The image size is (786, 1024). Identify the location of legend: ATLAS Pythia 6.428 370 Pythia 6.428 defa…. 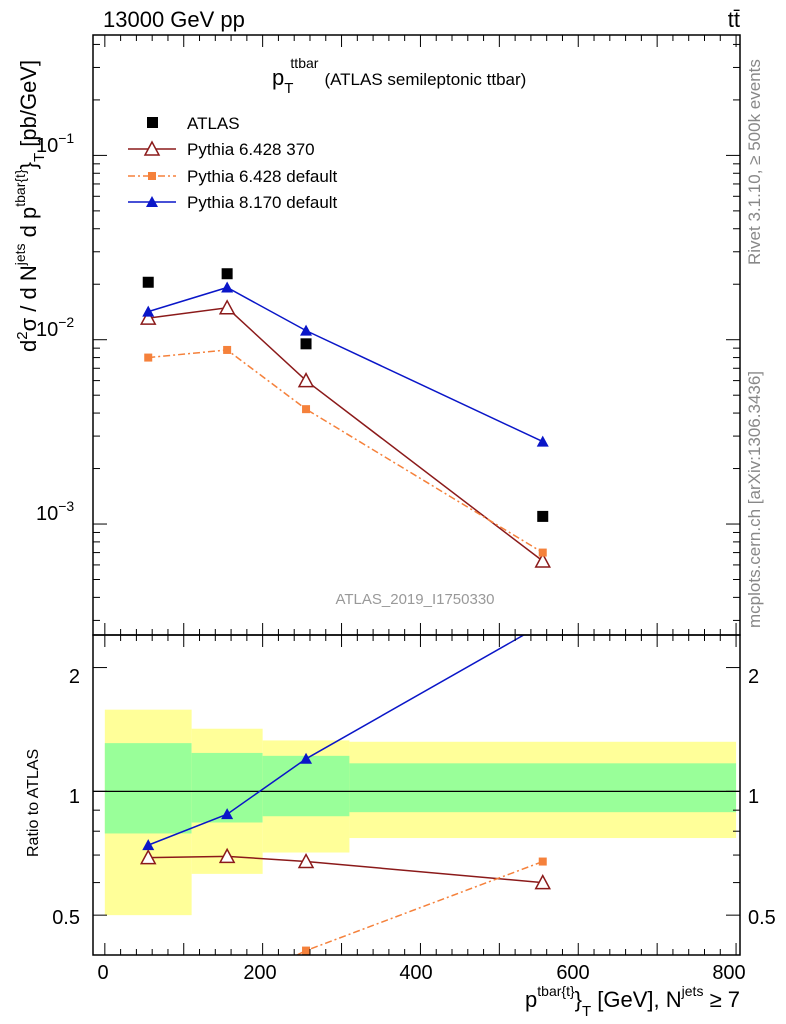
(233, 163).